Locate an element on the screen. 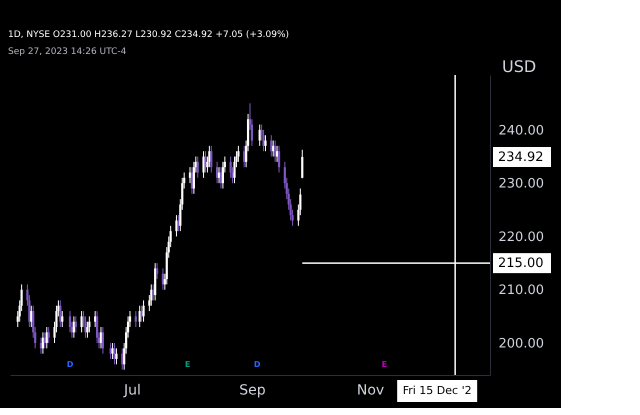 The height and width of the screenshot is (415, 640). x-tick-label: Sep is located at coordinates (252, 390).